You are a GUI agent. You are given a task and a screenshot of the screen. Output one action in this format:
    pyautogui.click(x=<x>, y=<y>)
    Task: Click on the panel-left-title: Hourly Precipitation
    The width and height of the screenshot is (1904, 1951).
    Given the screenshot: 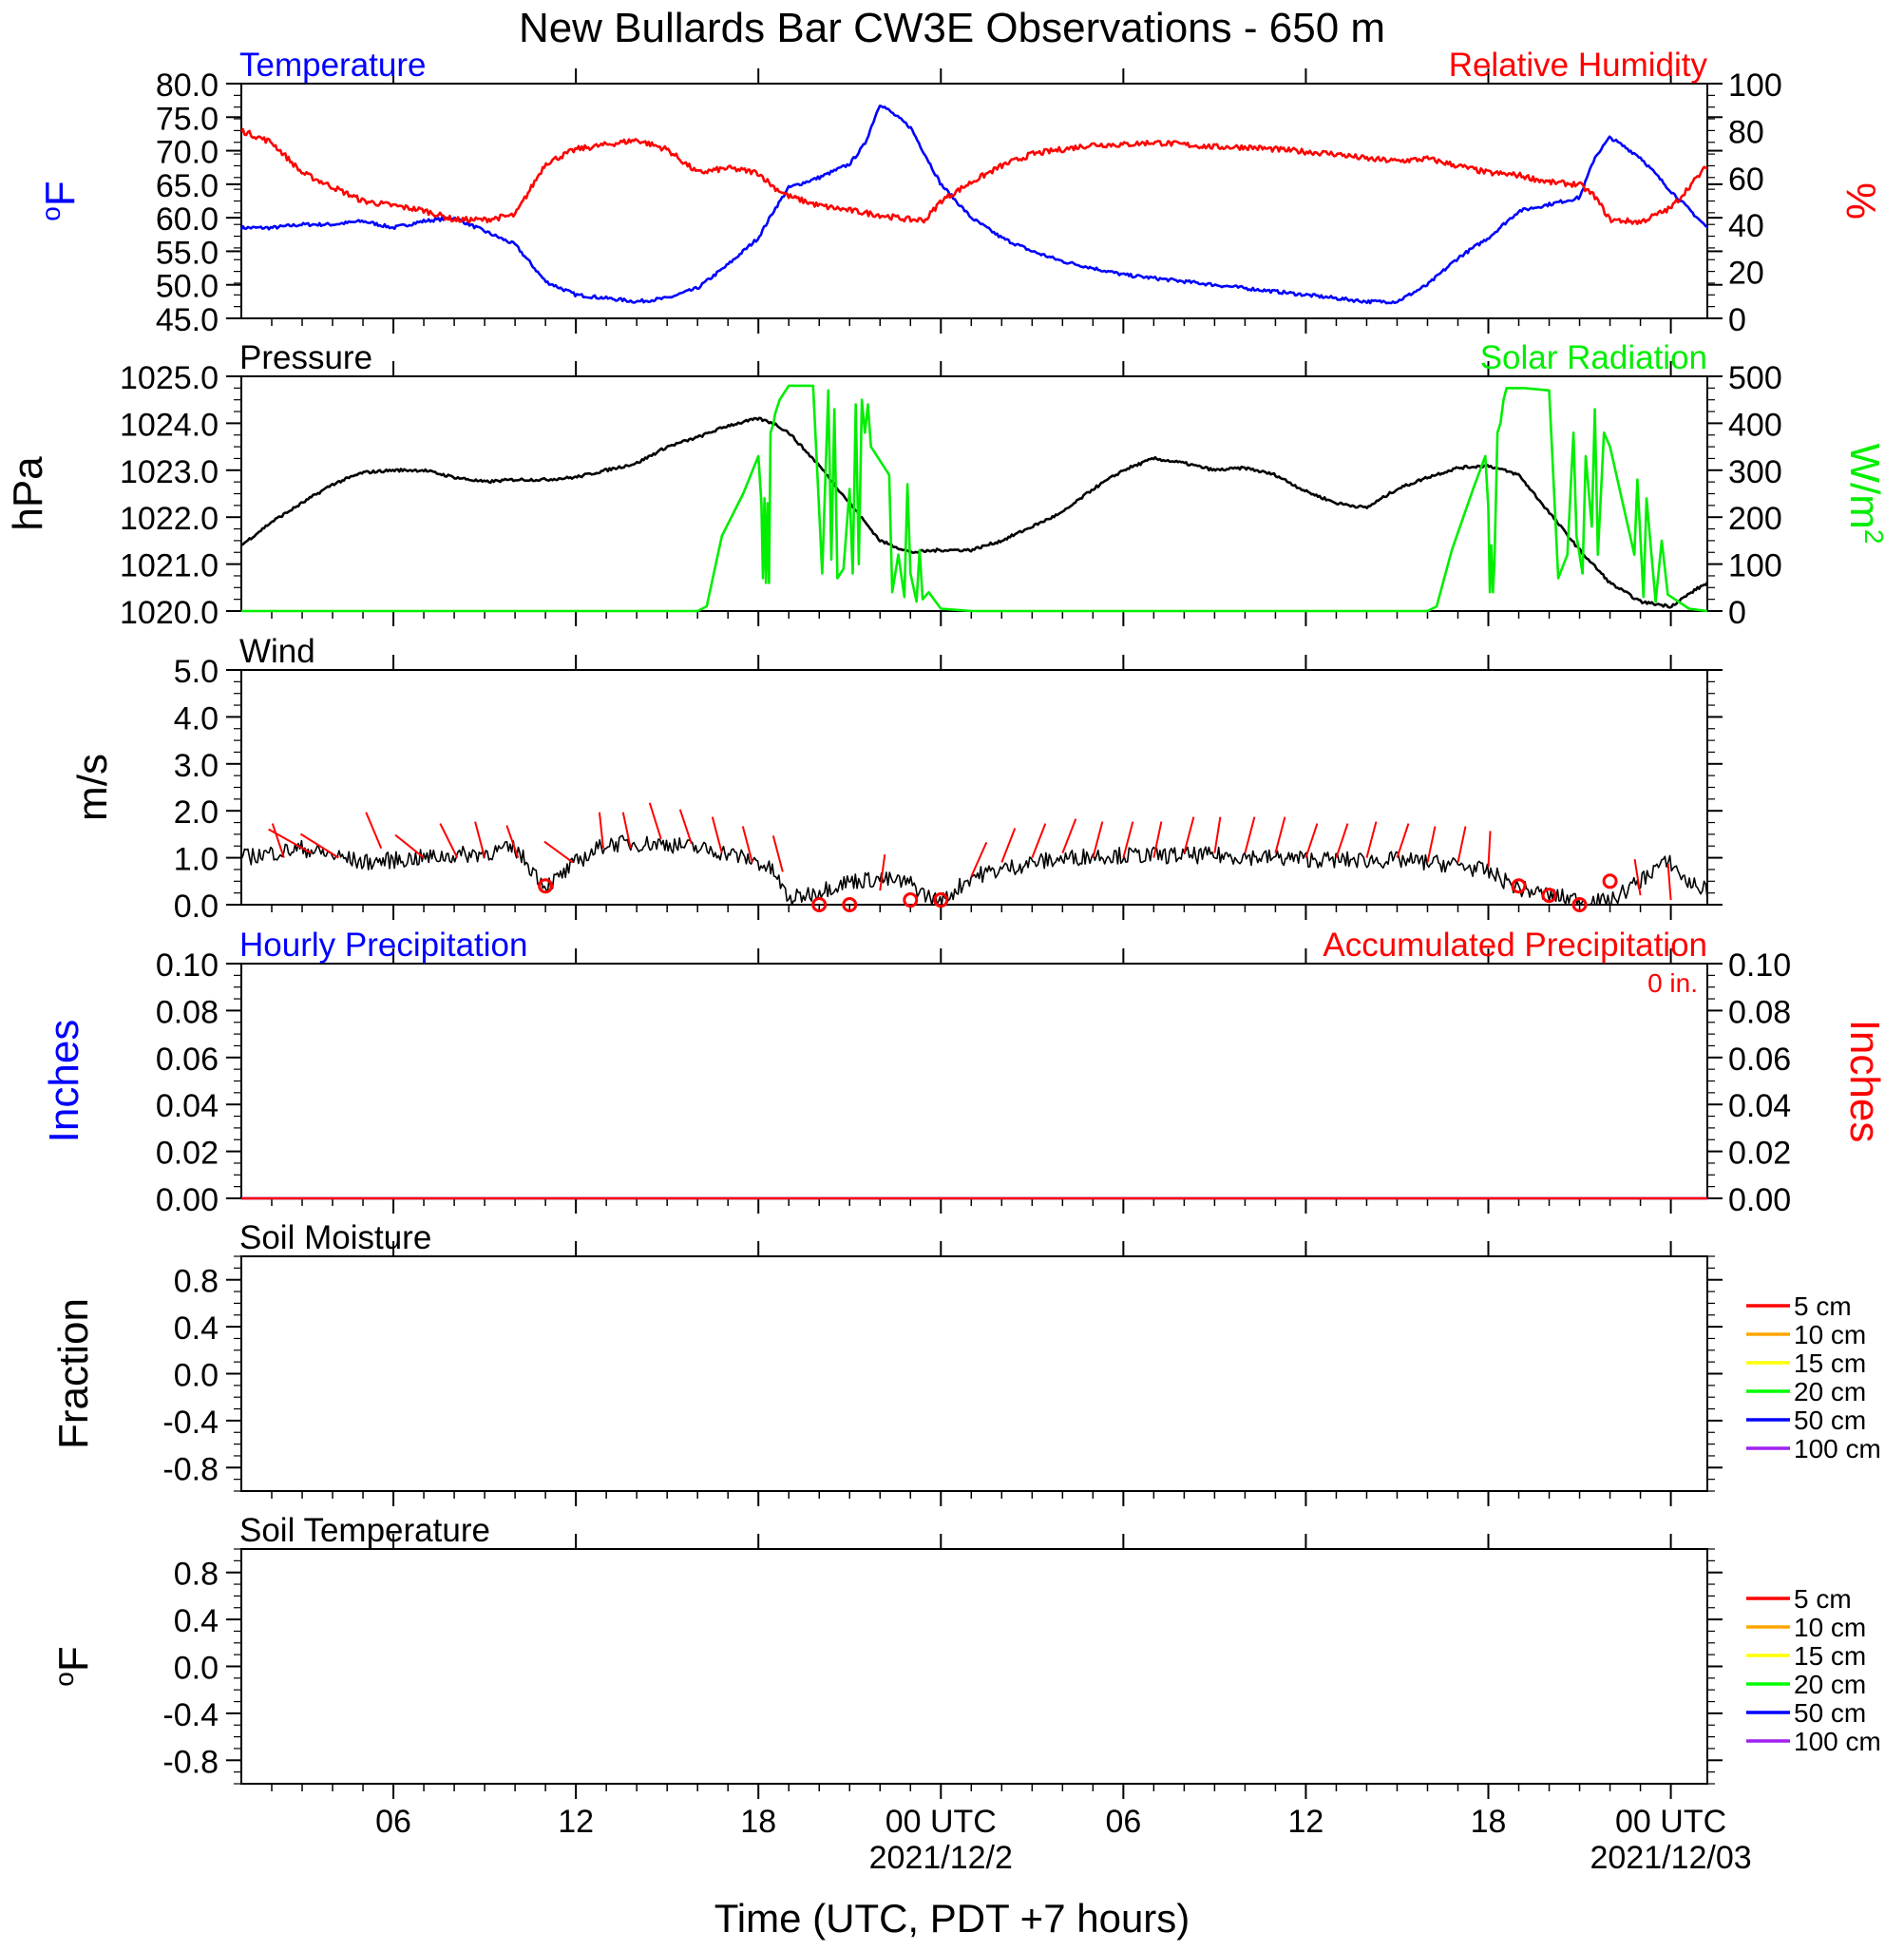 What is the action you would take?
    pyautogui.click(x=383, y=946)
    